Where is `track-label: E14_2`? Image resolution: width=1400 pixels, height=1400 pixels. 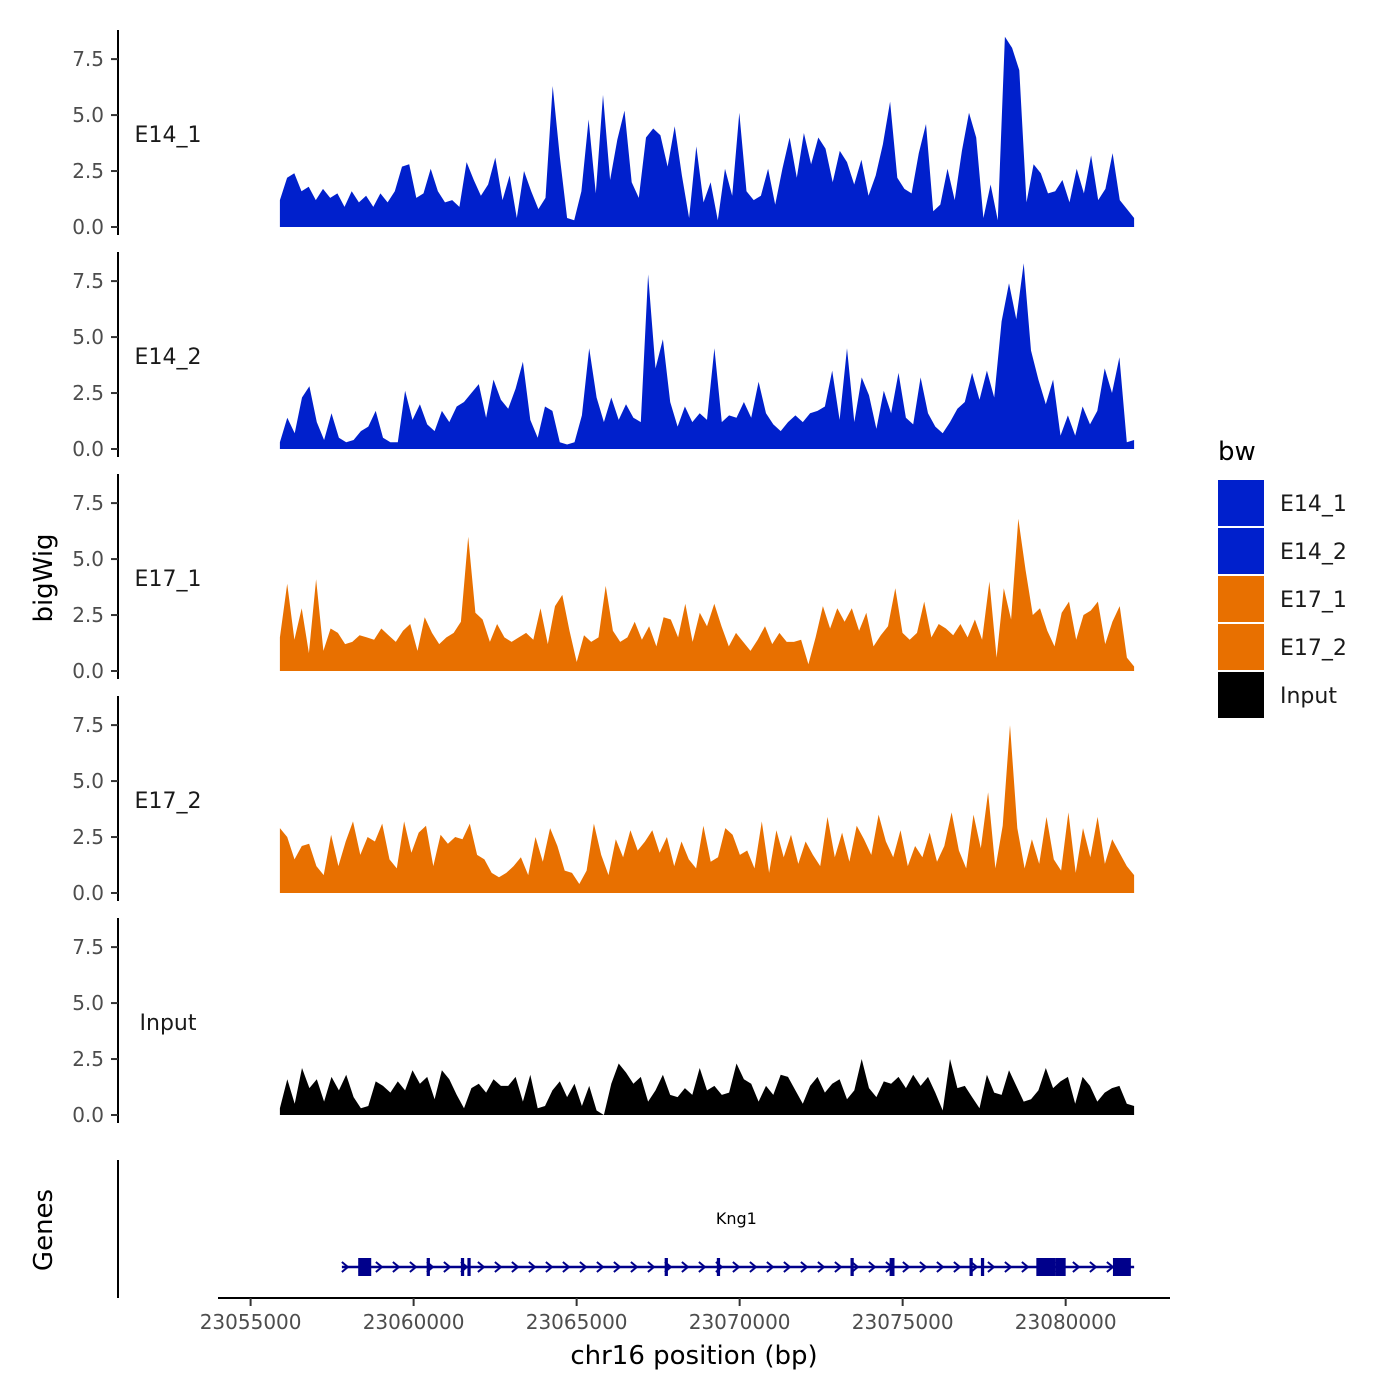 track-label: E14_2 is located at coordinates (168, 357).